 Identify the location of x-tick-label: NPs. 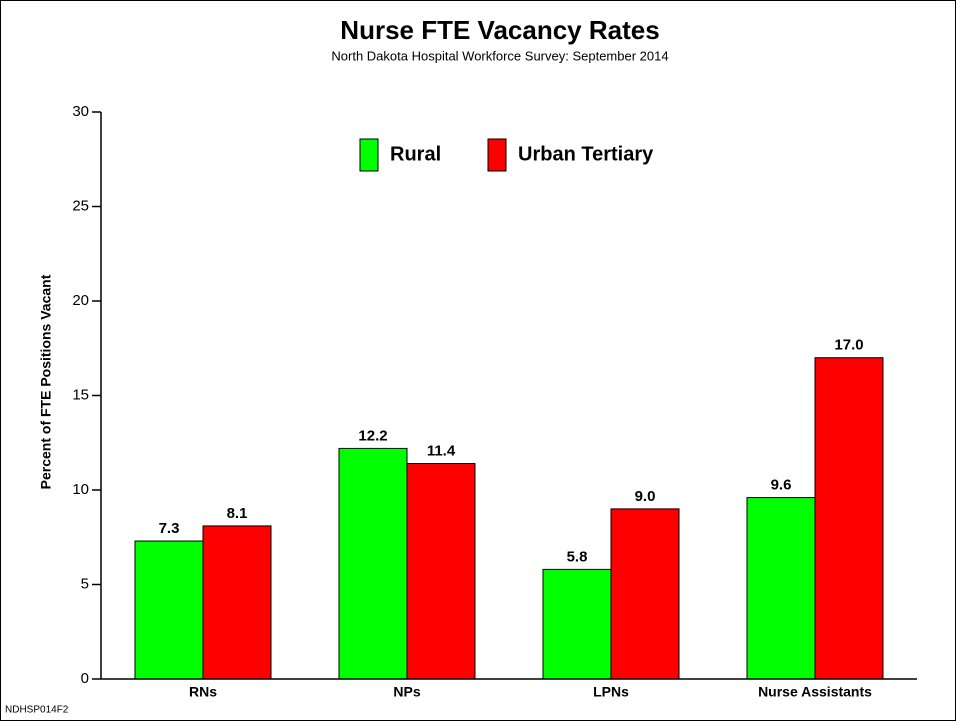
(406, 692).